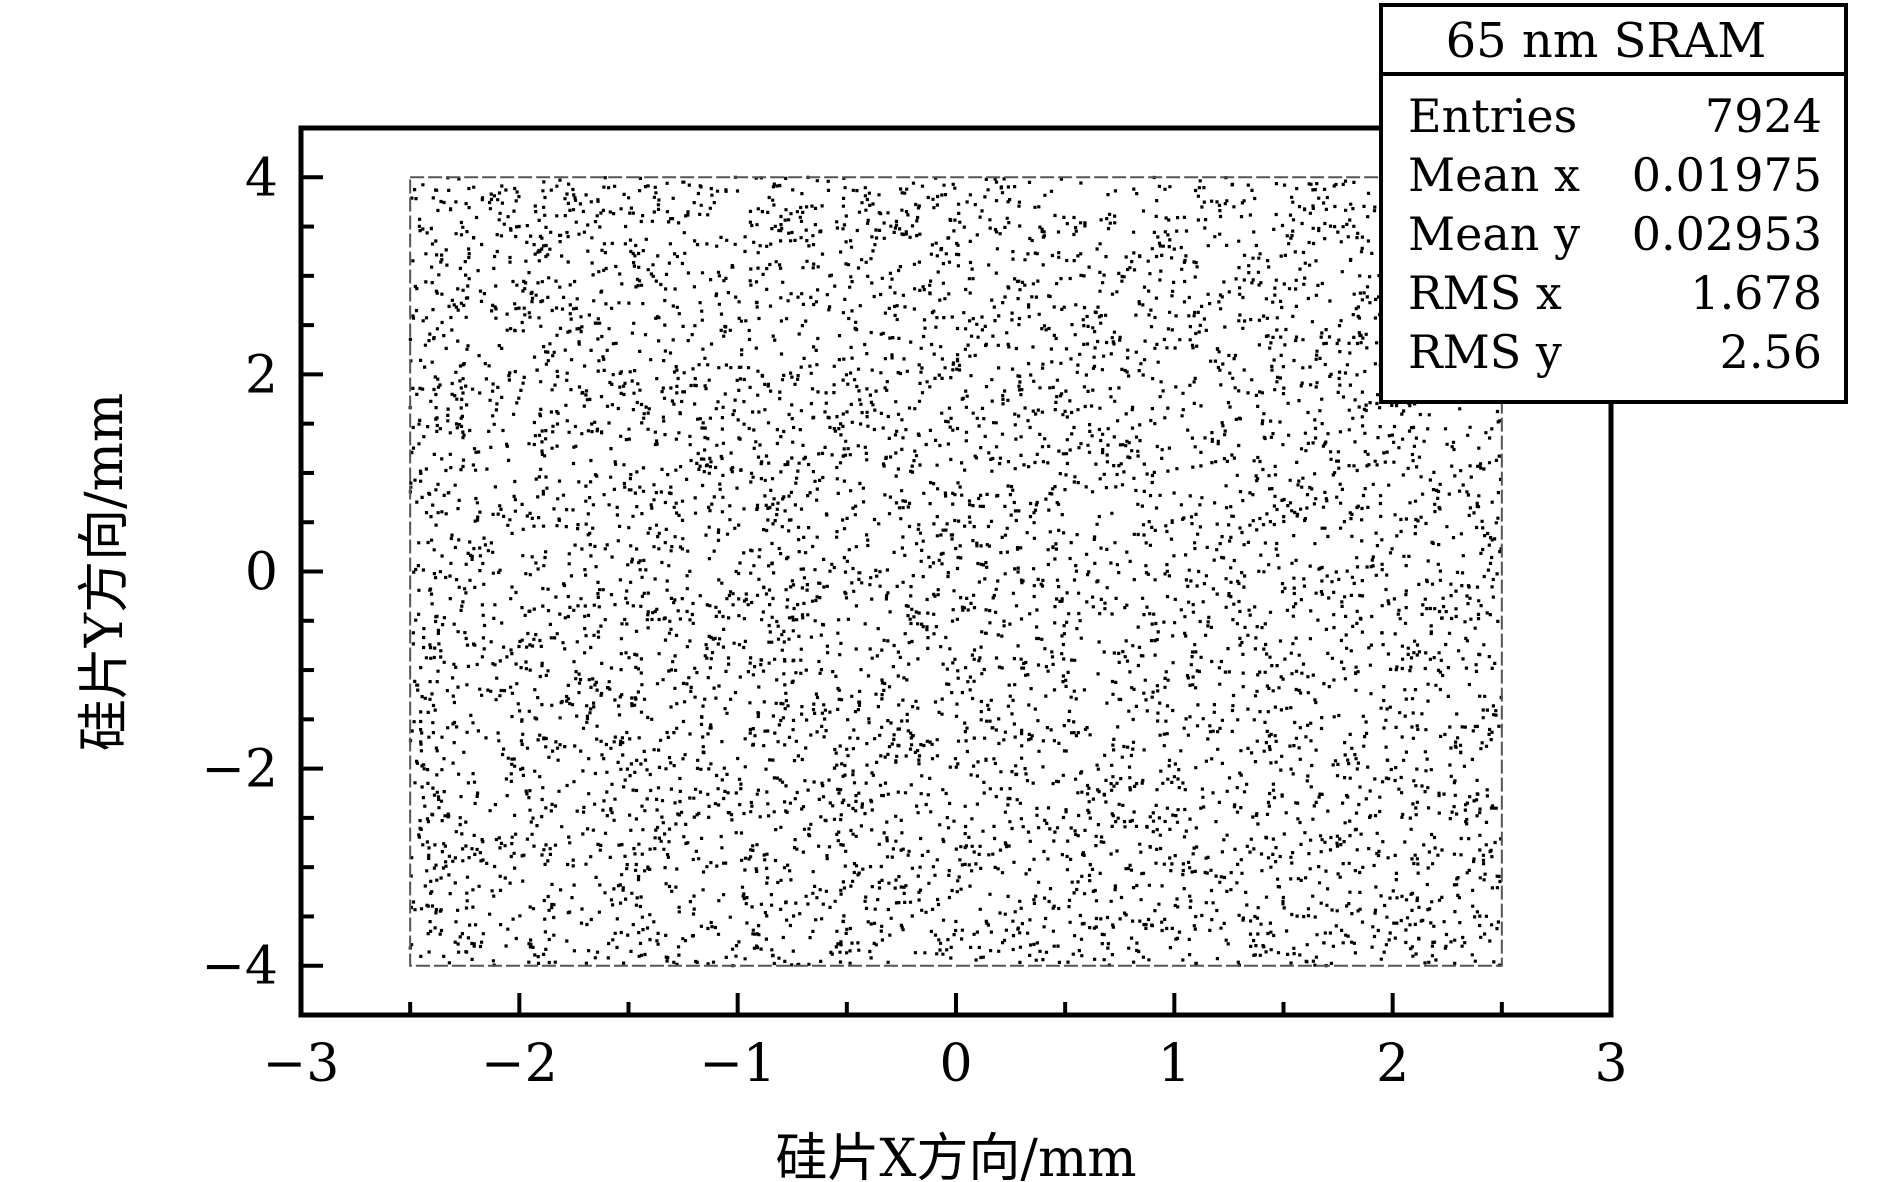 Image resolution: width=1890 pixels, height=1182 pixels. What do you see at coordinates (239, 770) in the screenshot?
I see `y-tick-label: −2` at bounding box center [239, 770].